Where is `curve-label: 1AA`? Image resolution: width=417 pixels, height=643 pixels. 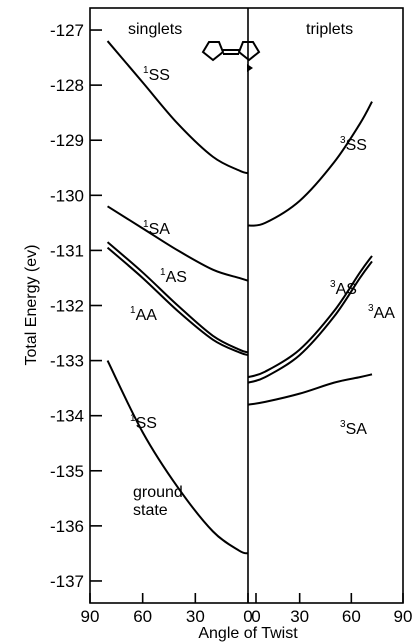 curve-label: 1AA is located at coordinates (143, 314).